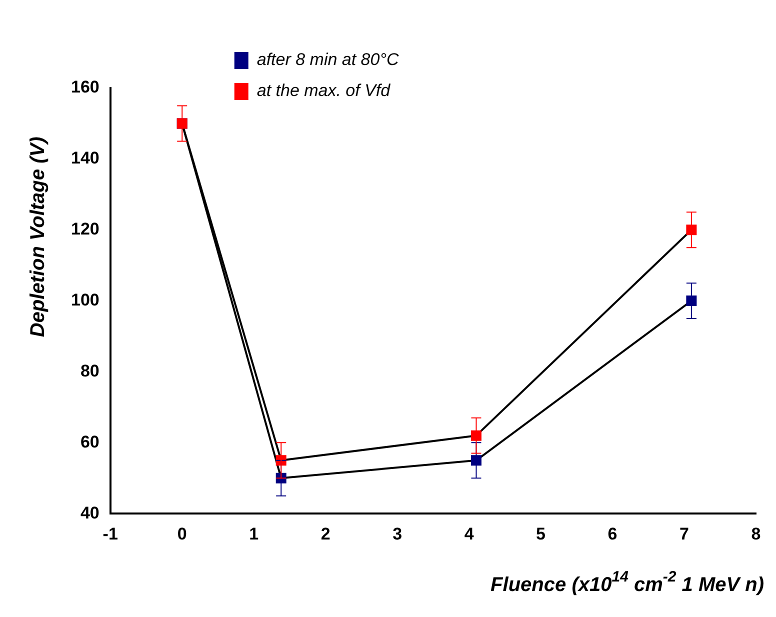  What do you see at coordinates (541, 534) in the screenshot?
I see `x-tick-label: 5` at bounding box center [541, 534].